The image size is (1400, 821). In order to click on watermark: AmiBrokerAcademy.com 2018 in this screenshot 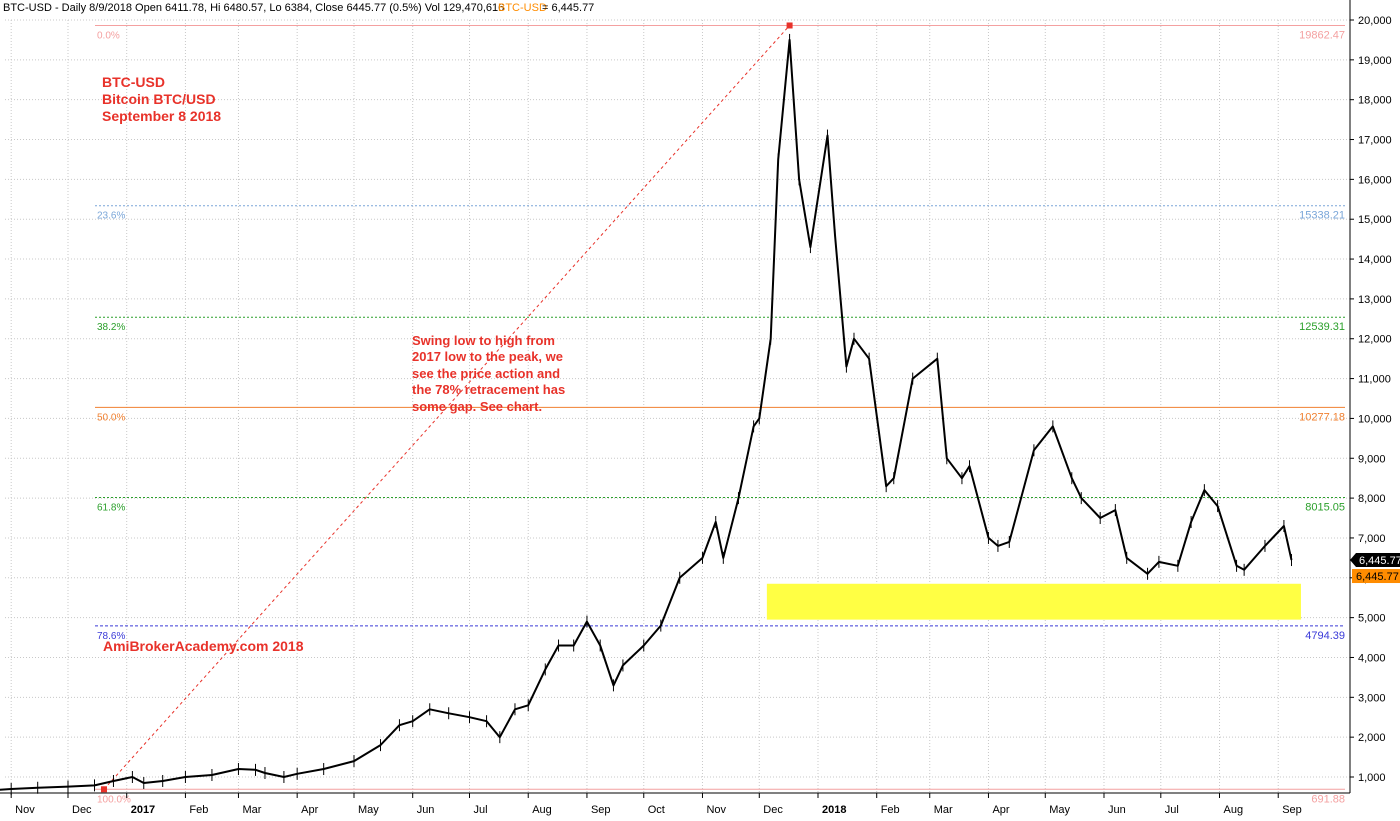, I will do `click(203, 646)`.